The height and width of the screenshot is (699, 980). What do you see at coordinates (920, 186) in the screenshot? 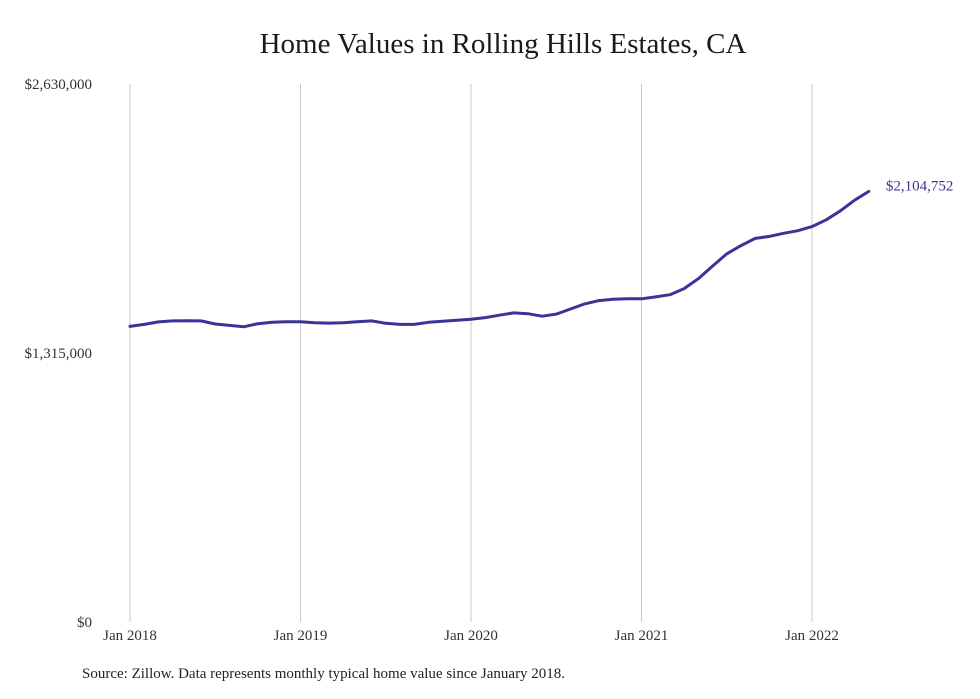
I see `end-value-label: $2,104,752` at bounding box center [920, 186].